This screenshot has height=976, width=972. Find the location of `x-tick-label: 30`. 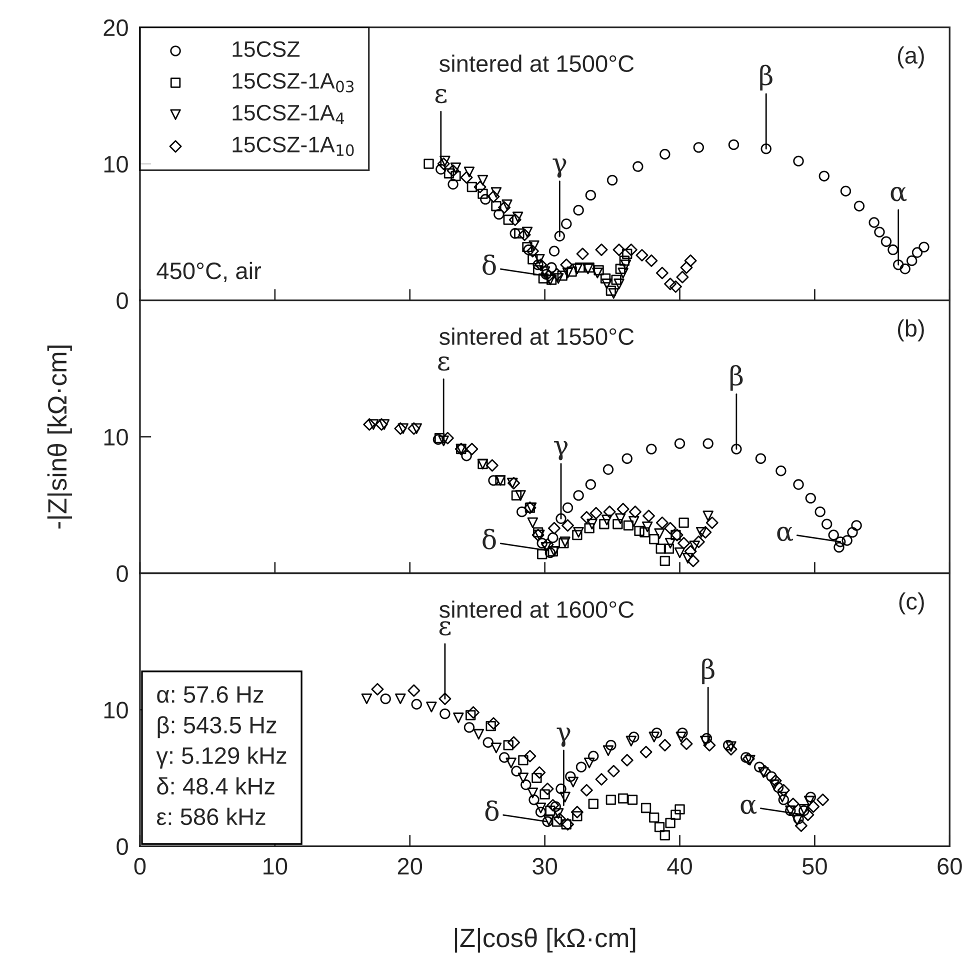

x-tick-label: 30 is located at coordinates (545, 866).